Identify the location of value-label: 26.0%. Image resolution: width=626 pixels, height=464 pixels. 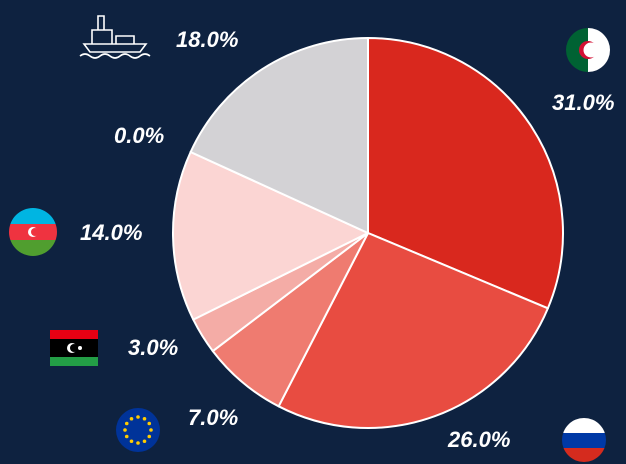
(478, 439).